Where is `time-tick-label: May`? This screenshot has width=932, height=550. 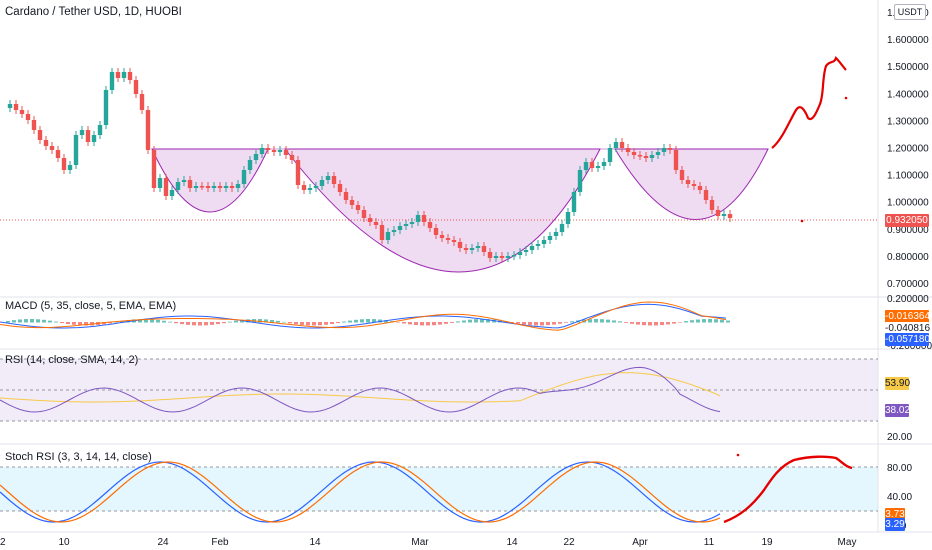 time-tick-label: May is located at coordinates (847, 542).